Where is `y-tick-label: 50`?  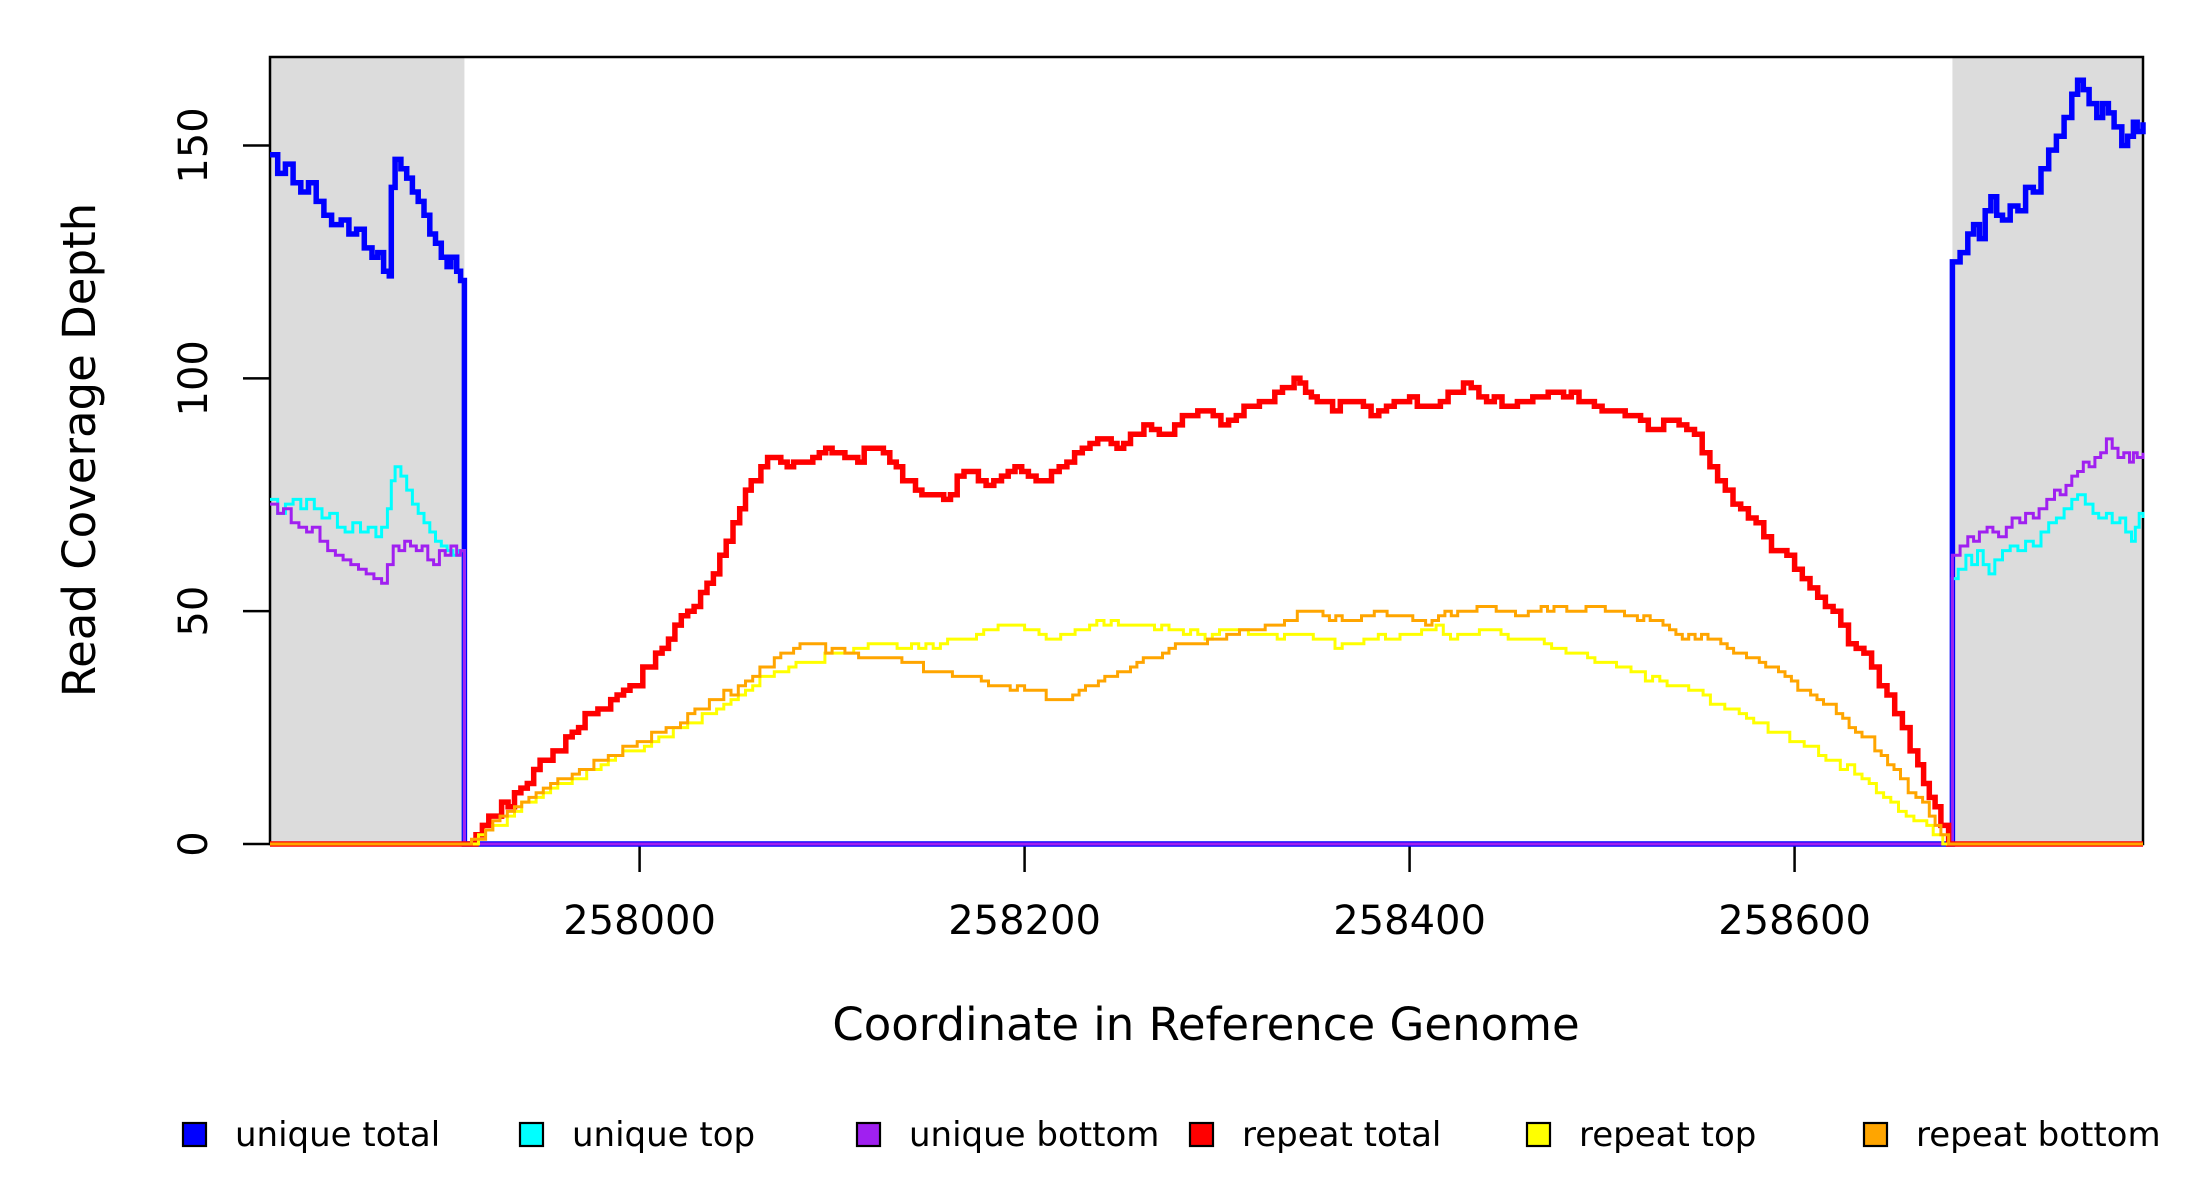
y-tick-label: 50 is located at coordinates (194, 611).